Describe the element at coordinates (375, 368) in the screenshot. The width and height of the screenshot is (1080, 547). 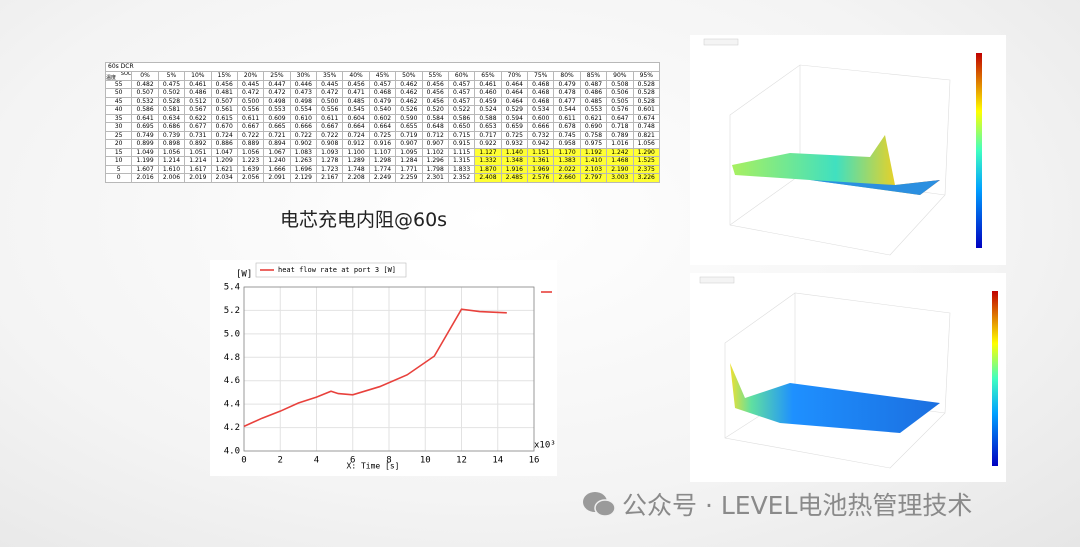
I see `line` at that location.